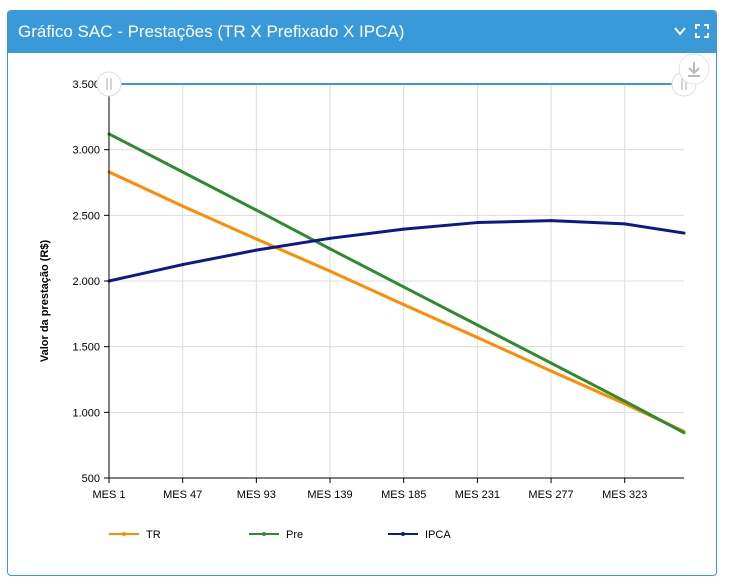  What do you see at coordinates (109, 84) in the screenshot?
I see `range-handle-left` at bounding box center [109, 84].